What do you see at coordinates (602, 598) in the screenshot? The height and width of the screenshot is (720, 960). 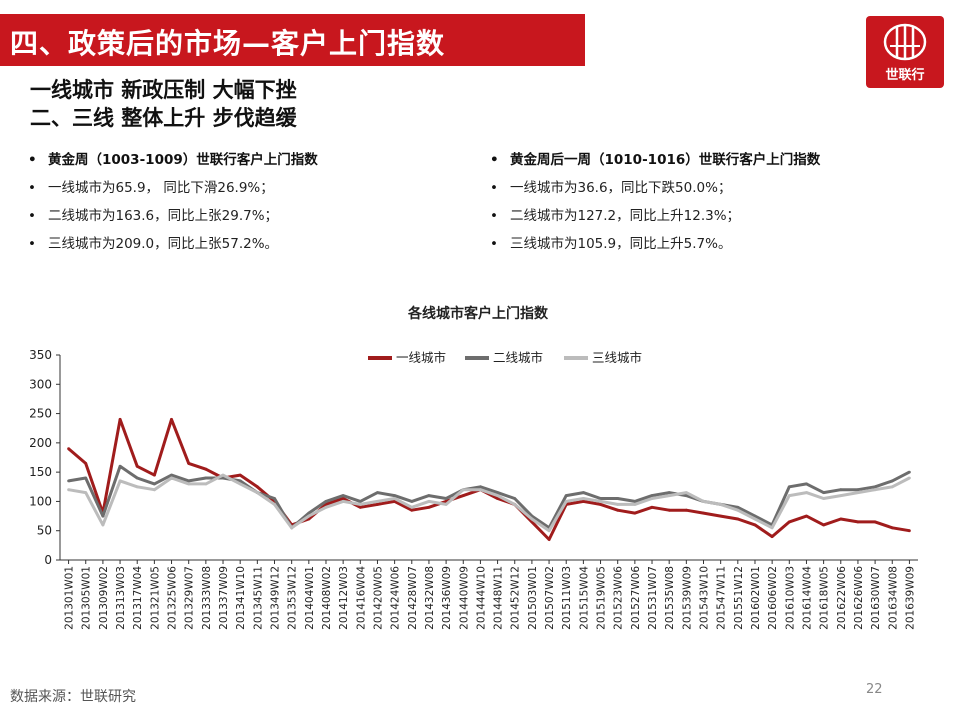 I see `x-tick-label: 201519W05` at bounding box center [602, 598].